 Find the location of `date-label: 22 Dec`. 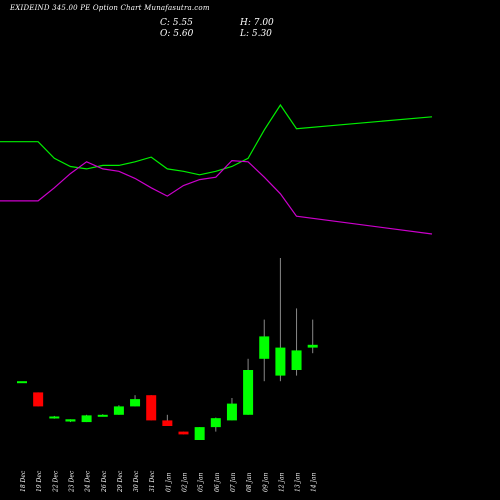

date-label: 22 Dec is located at coordinates (55, 481).